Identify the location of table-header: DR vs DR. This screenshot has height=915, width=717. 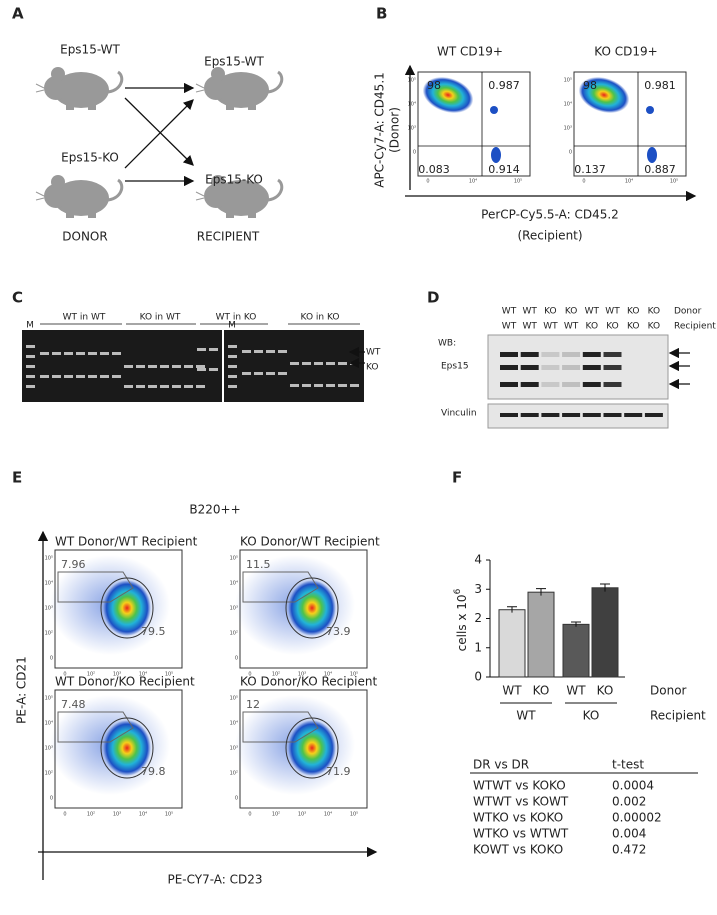
(501, 765).